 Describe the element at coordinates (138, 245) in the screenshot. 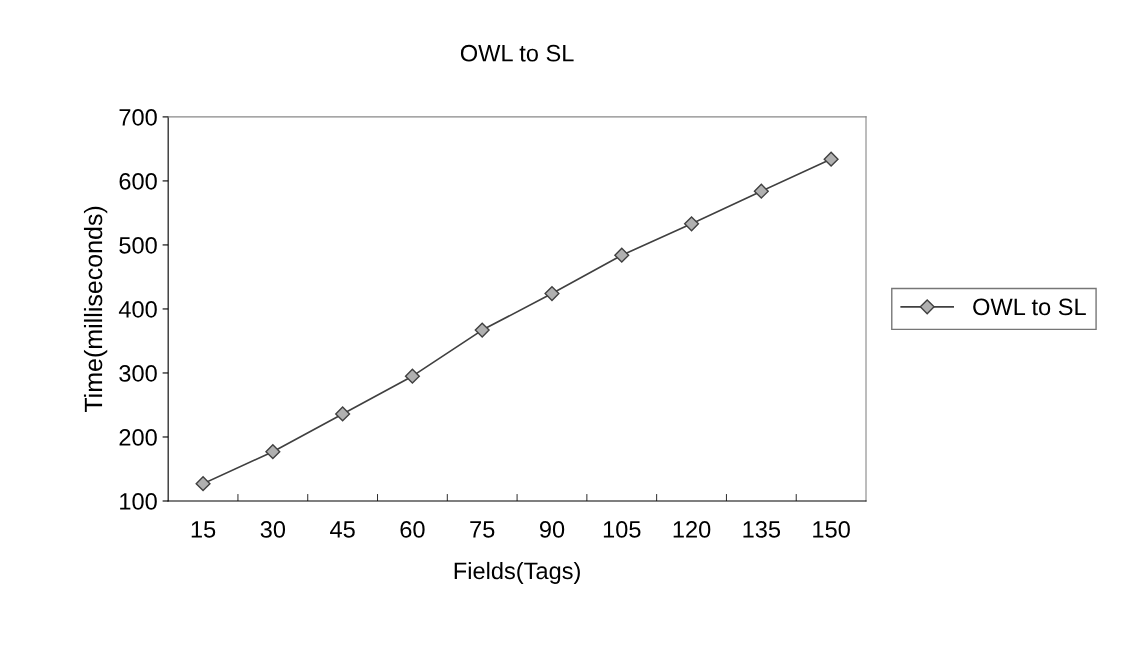

I see `y-tick-label: 500` at that location.